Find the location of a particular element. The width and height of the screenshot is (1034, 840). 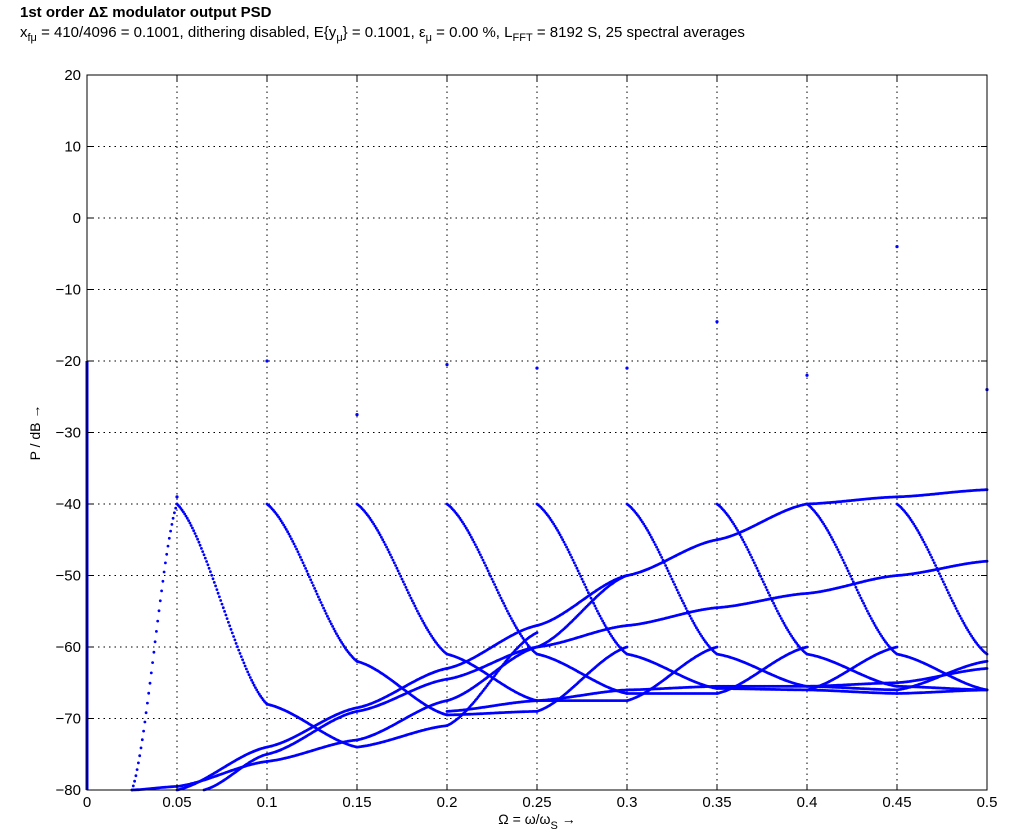

x-tick-label: 0.35 is located at coordinates (716, 802).